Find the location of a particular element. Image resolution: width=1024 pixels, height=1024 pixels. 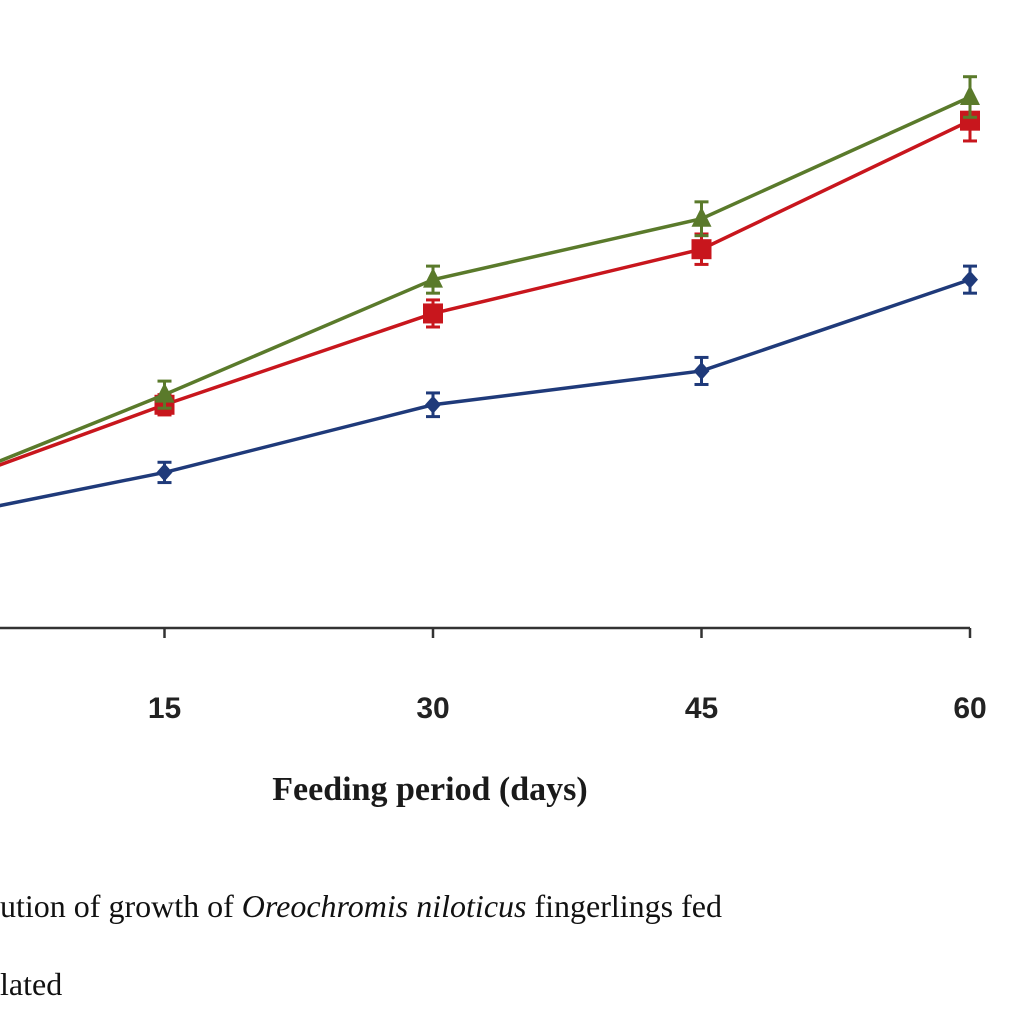

axes is located at coordinates (486, 632).